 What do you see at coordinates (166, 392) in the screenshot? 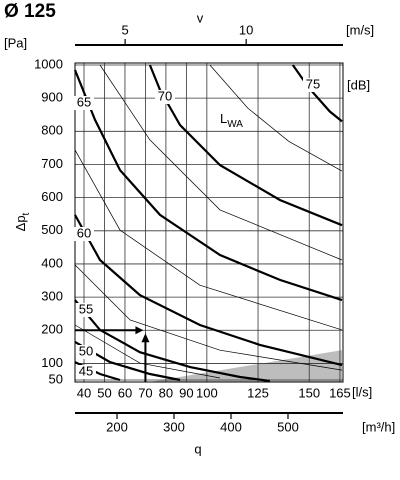
I see `x-tick-label: 80` at bounding box center [166, 392].